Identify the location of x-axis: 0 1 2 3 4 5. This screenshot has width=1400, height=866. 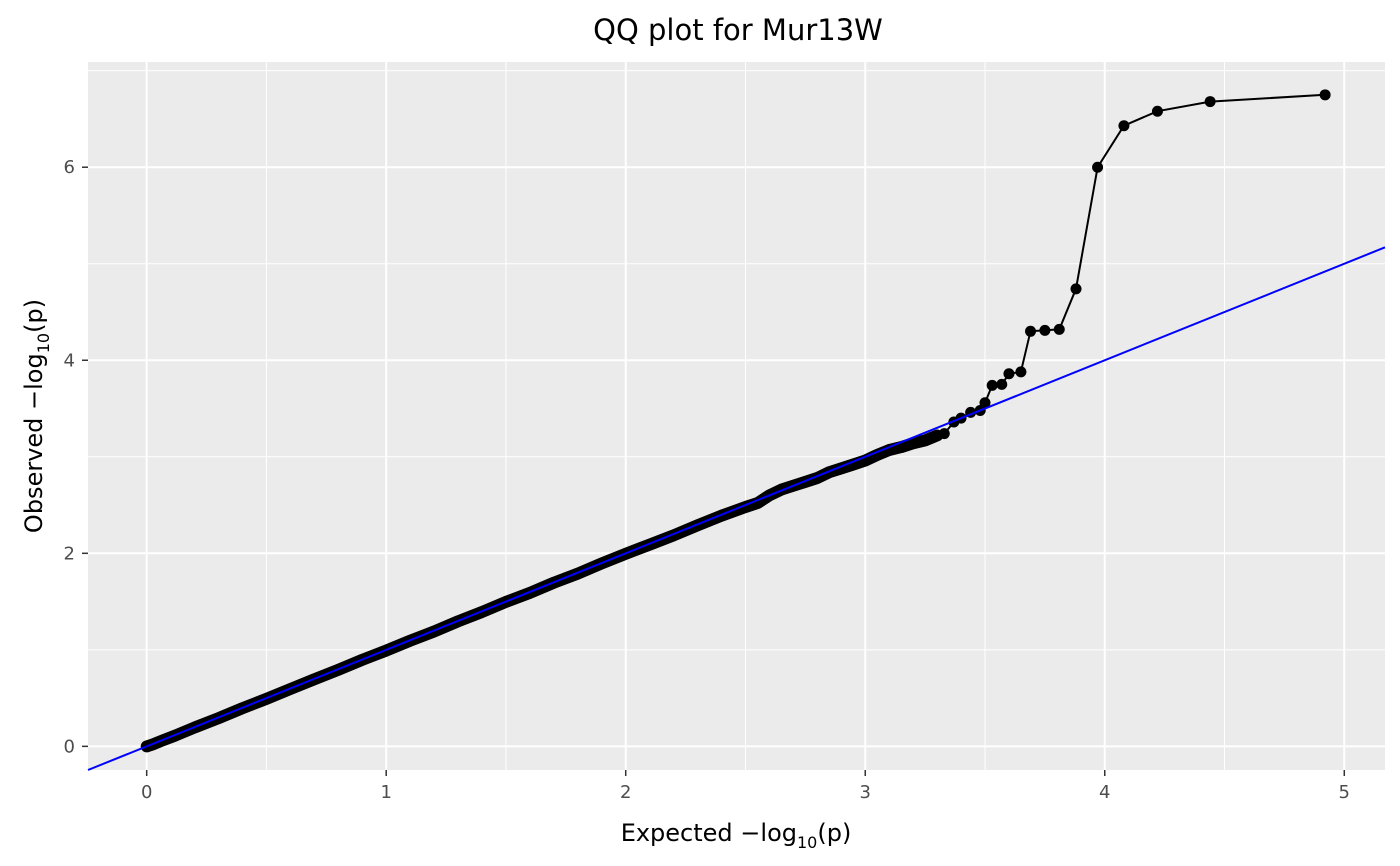
(745, 786).